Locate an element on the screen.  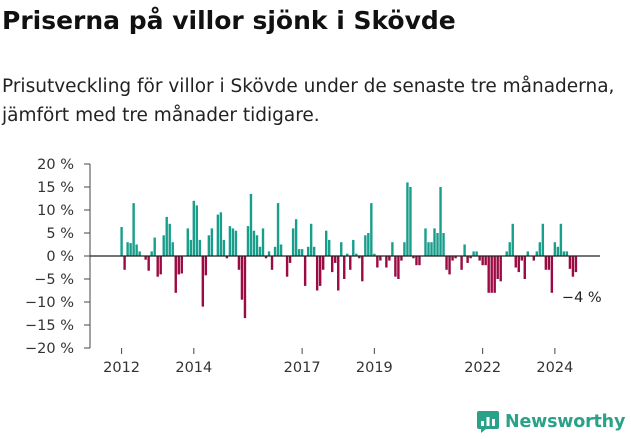
y-tick-label: −5 % is located at coordinates (54, 280).